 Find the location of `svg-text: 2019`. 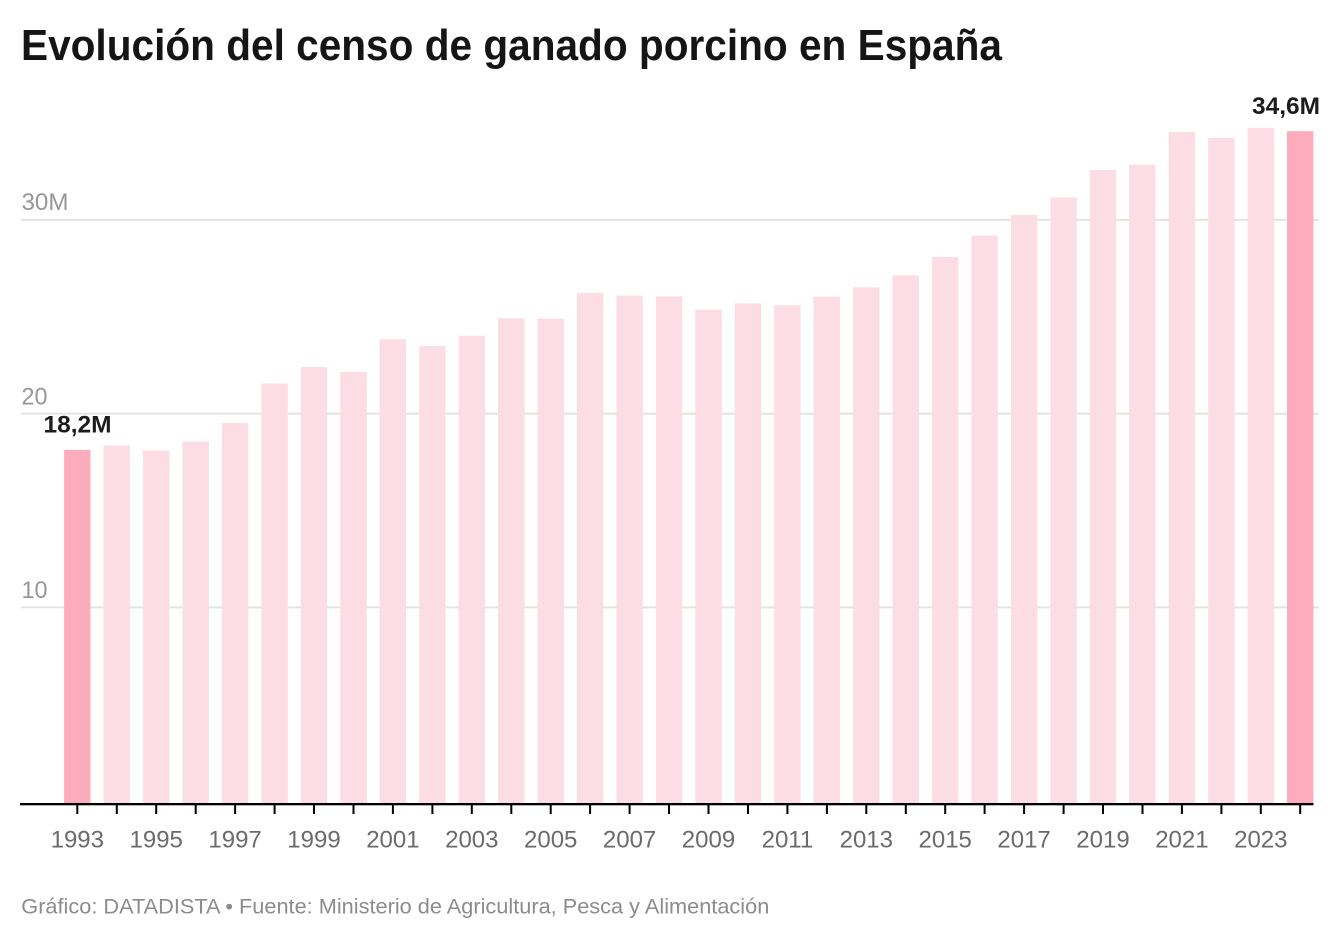

svg-text: 2019 is located at coordinates (1102, 840).